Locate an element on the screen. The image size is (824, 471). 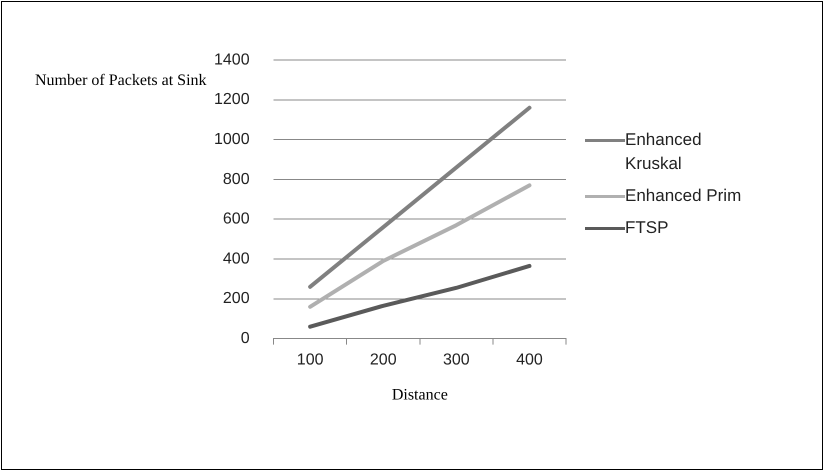
x-axis-title: Distance is located at coordinates (420, 395).